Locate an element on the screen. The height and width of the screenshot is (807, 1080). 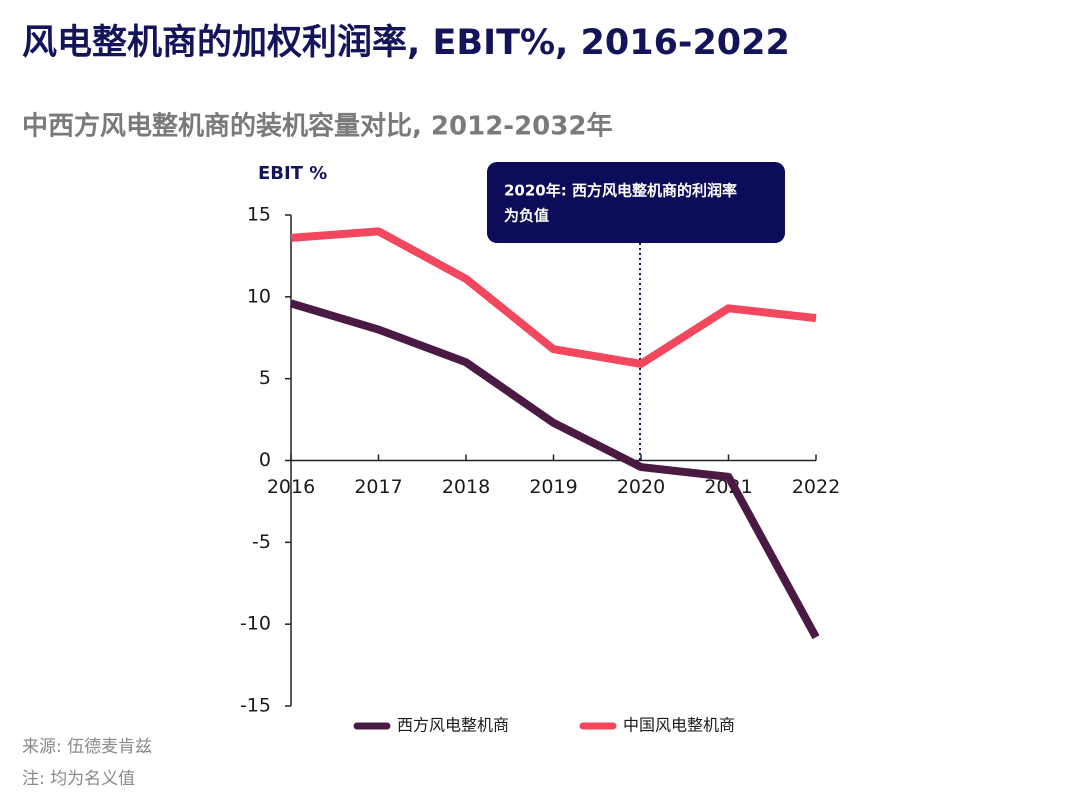
legend-label: 西方风电整机商 is located at coordinates (453, 725).